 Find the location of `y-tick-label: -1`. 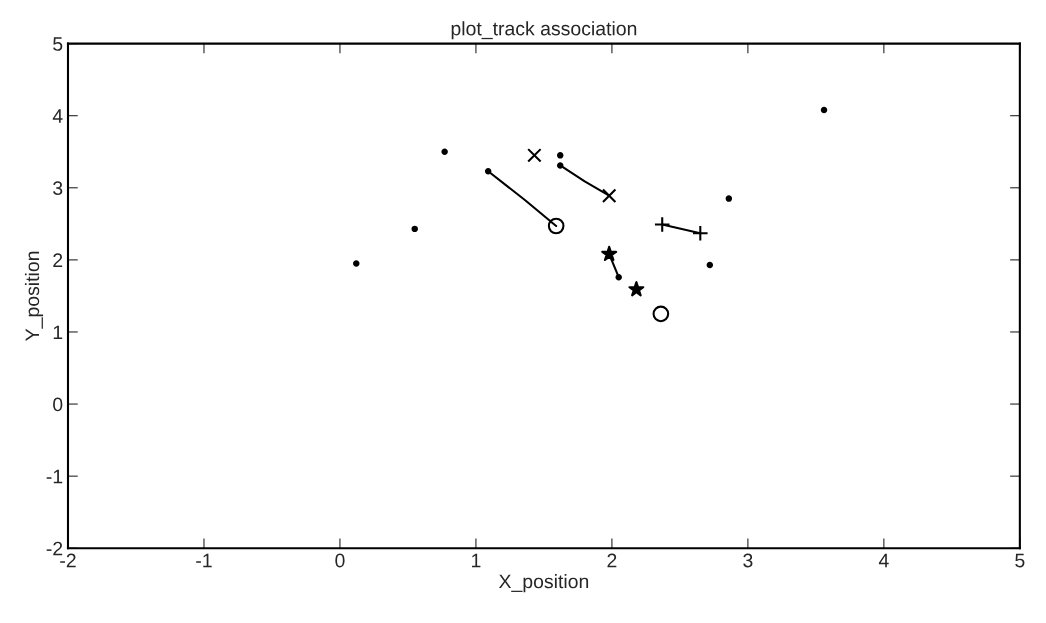

y-tick-label: -1 is located at coordinates (54, 476).